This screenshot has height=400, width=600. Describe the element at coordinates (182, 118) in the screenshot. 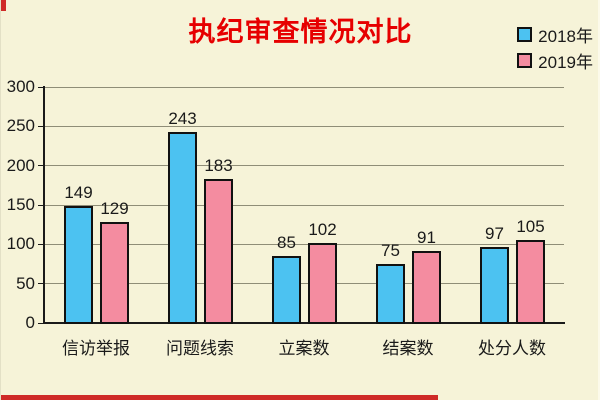

I see `bar-value-label: 243` at that location.